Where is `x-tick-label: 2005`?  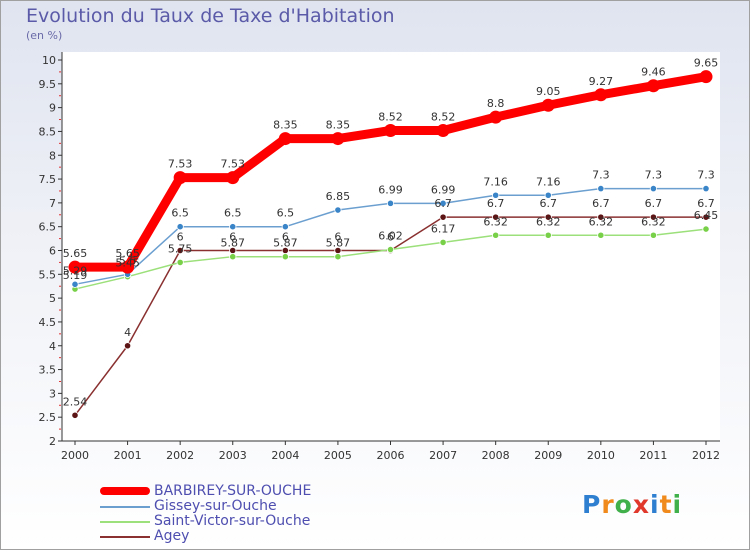 x-tick-label: 2005 is located at coordinates (338, 455).